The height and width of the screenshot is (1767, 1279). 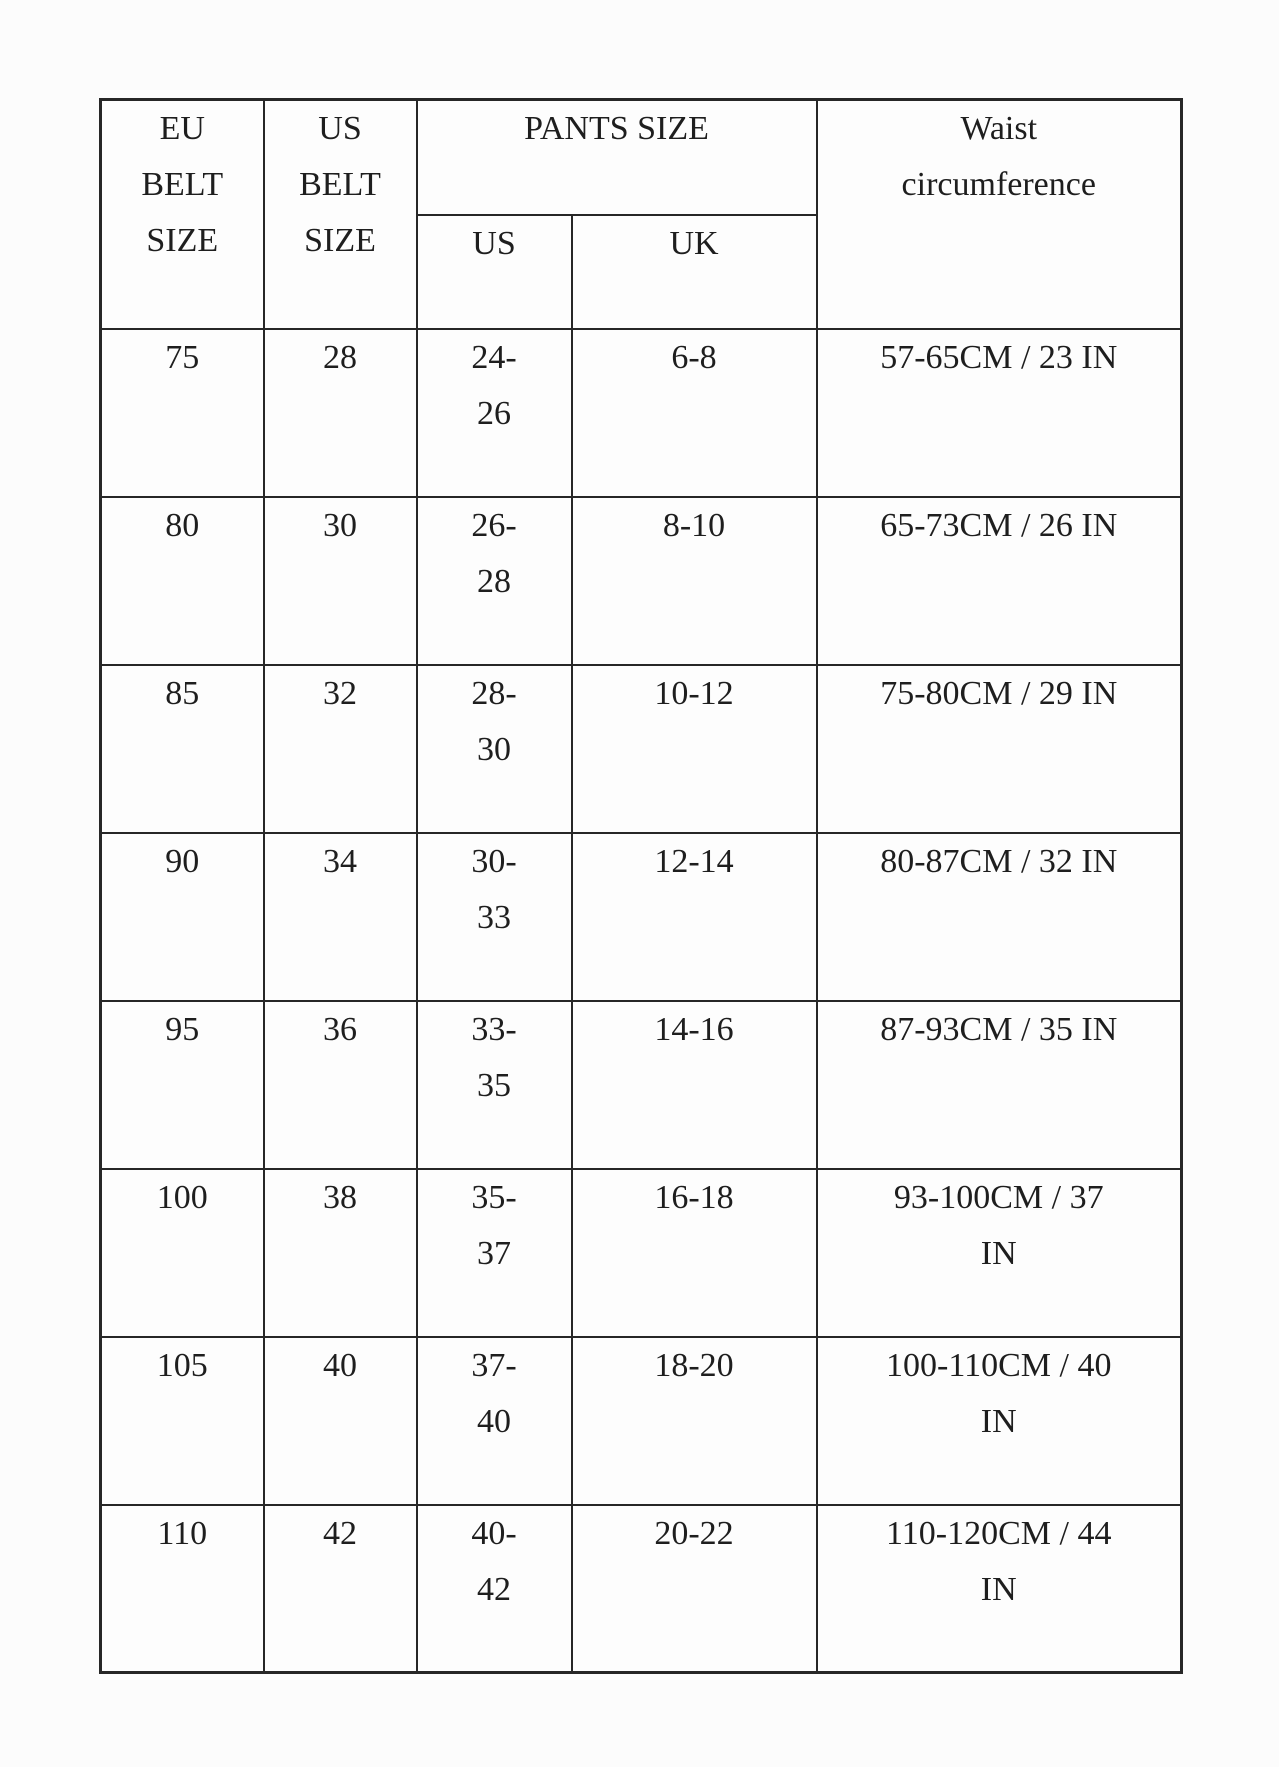 What do you see at coordinates (340, 1588) in the screenshot?
I see `cell-us-belt-size: 42` at bounding box center [340, 1588].